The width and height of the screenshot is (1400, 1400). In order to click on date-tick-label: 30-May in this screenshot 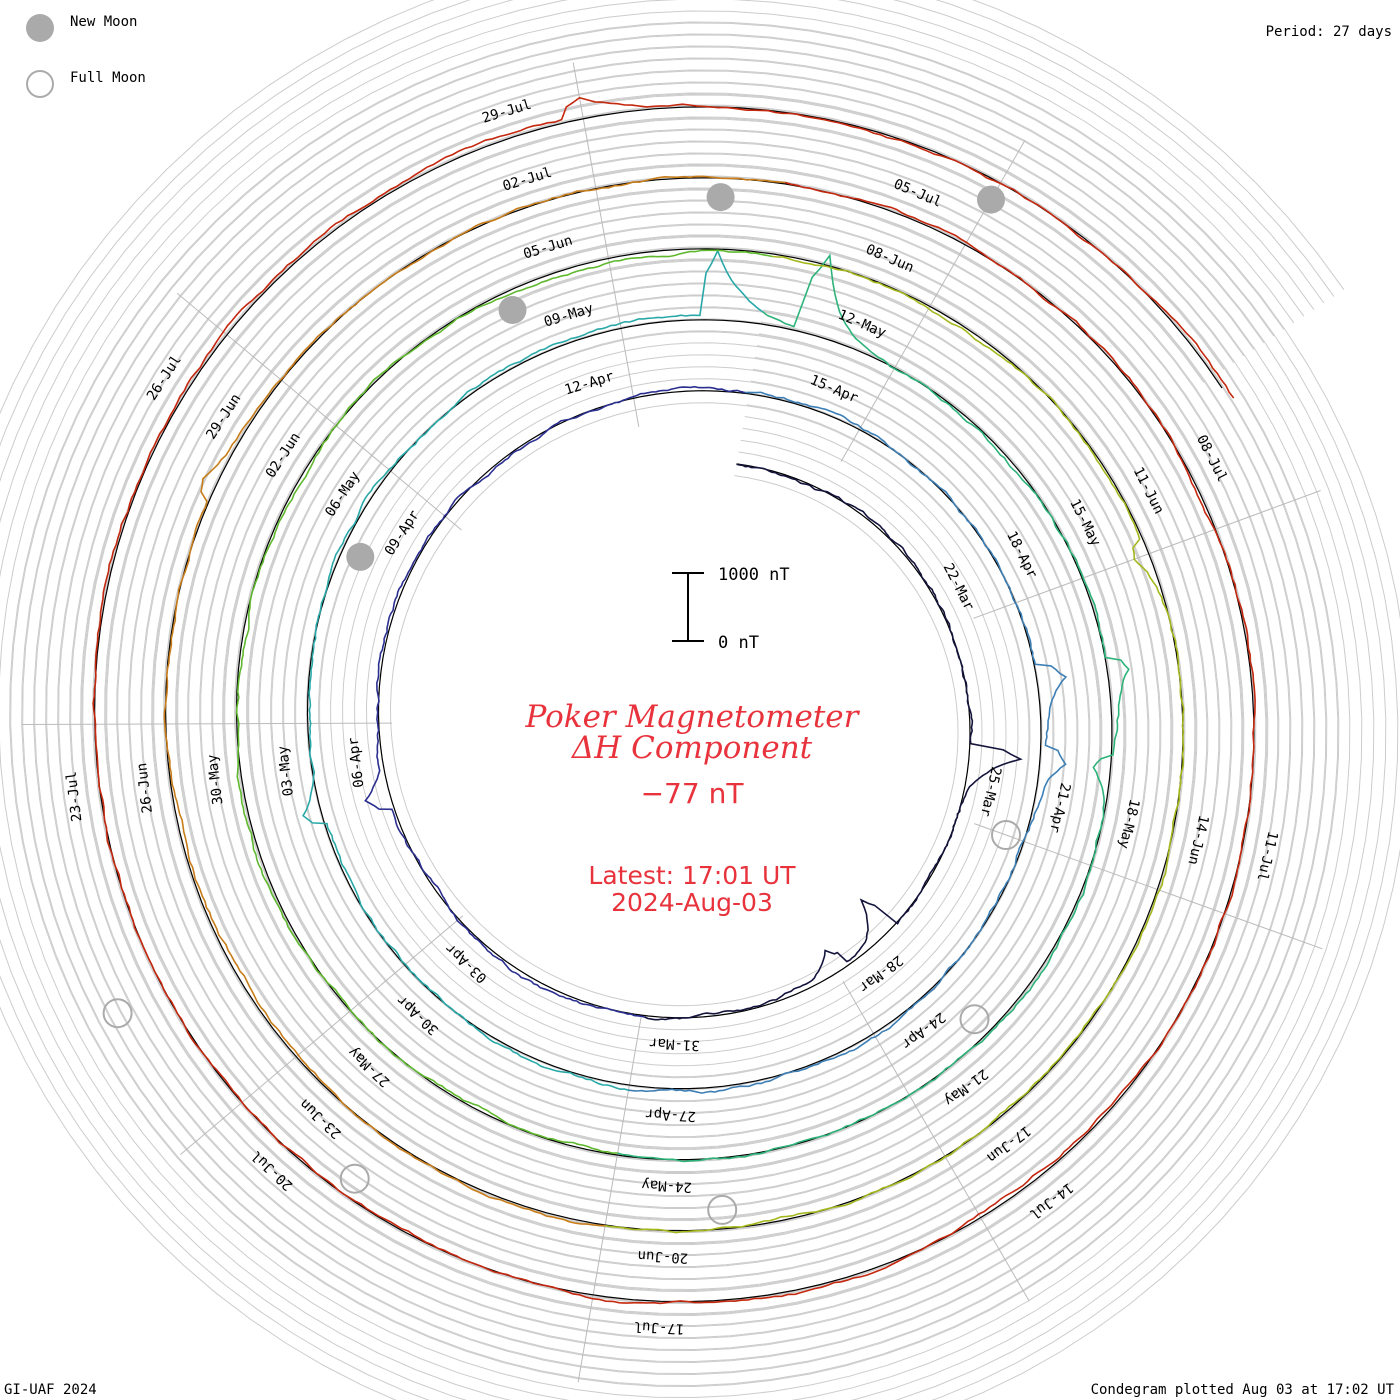, I will do `click(216, 779)`.